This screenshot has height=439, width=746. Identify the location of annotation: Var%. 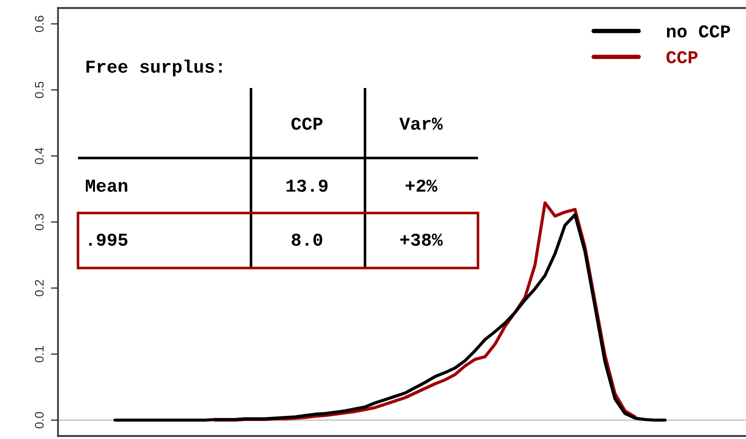
(421, 124).